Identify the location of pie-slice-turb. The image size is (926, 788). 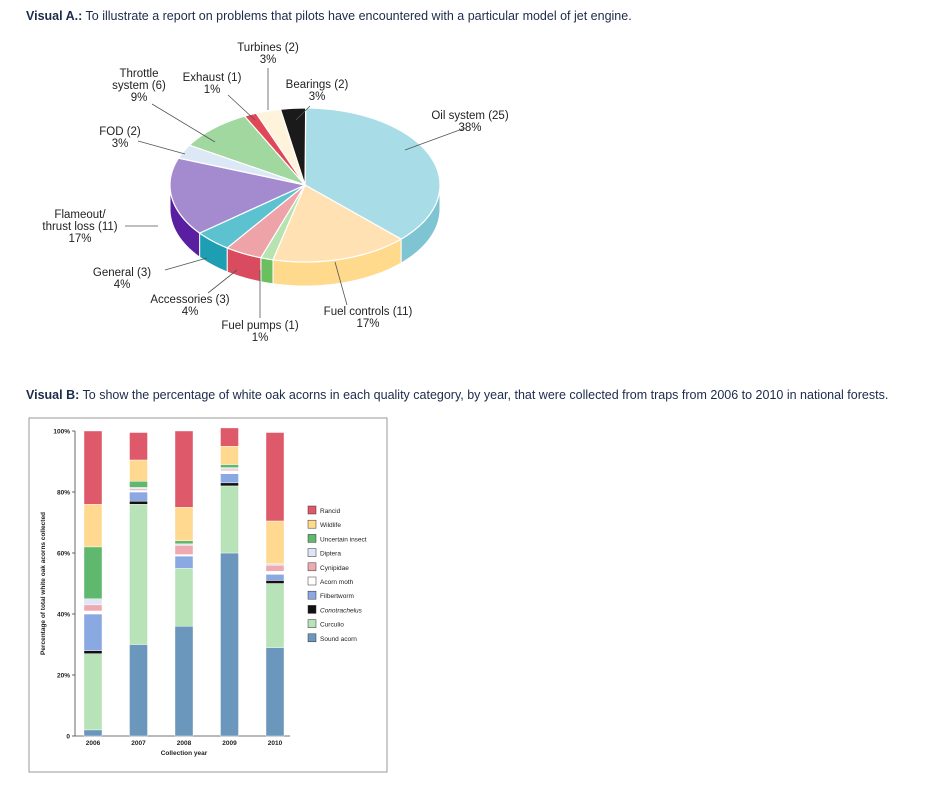
(280, 147).